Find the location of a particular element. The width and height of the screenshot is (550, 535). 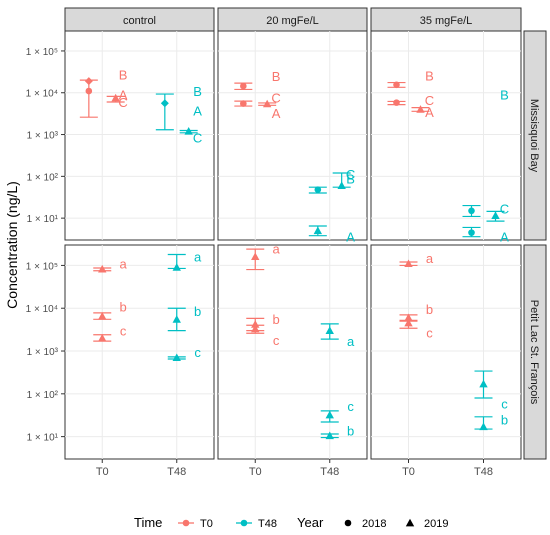

legend-title-time: Time is located at coordinates (148, 522).